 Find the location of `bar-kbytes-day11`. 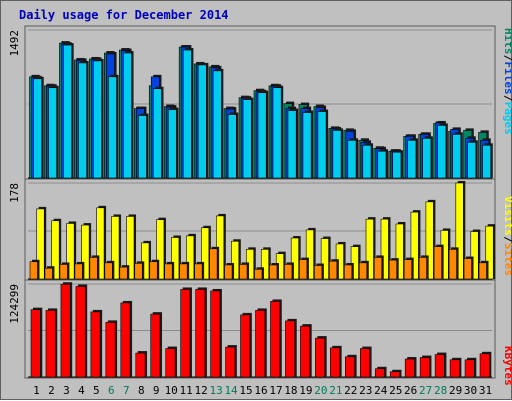

bar-kbytes-day11 is located at coordinates (186, 332).